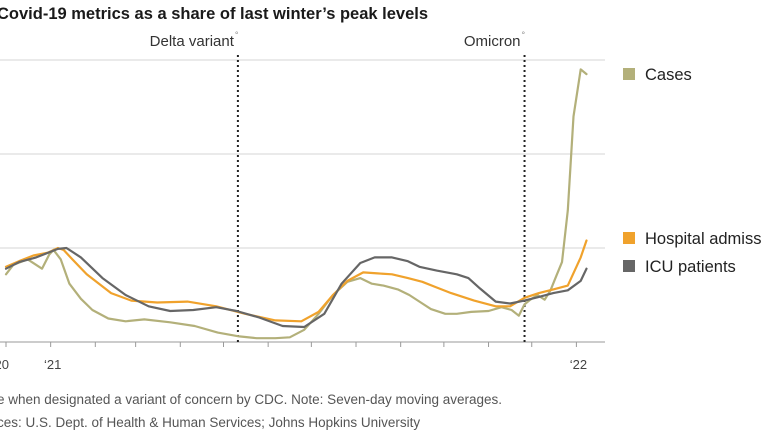 The image size is (768, 432). What do you see at coordinates (52, 364) in the screenshot?
I see `x-tick-label-1: ‘21` at bounding box center [52, 364].